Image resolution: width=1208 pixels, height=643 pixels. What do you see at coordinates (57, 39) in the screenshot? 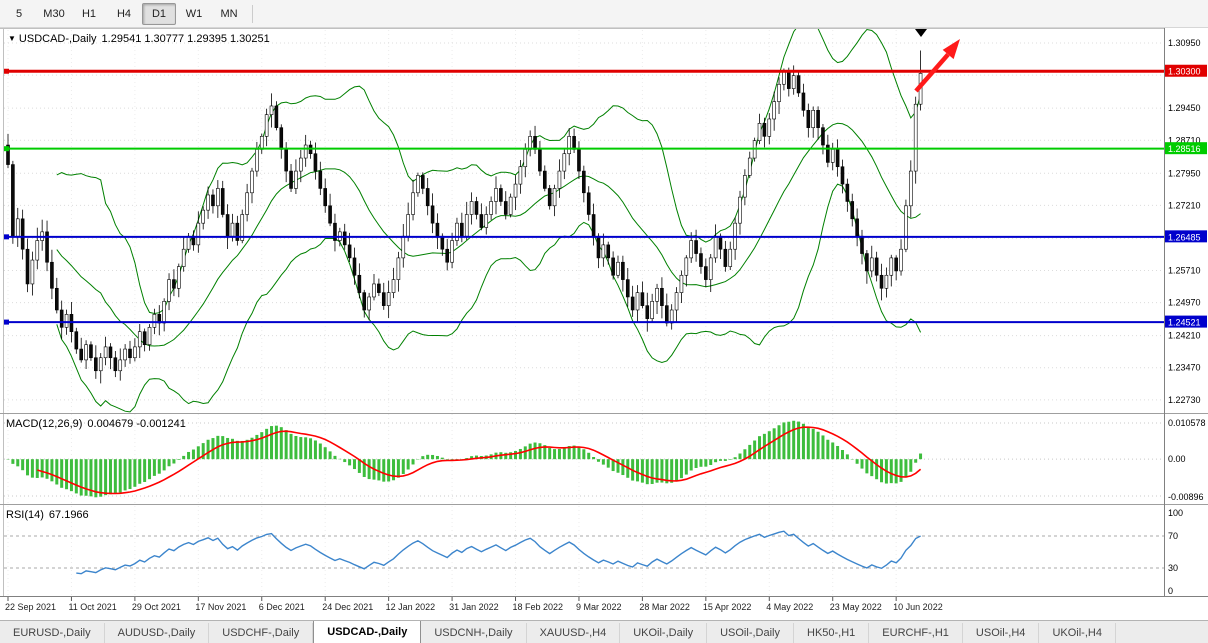
I see `symbol-period-label: USDCAD-,Daily` at bounding box center [57, 39].